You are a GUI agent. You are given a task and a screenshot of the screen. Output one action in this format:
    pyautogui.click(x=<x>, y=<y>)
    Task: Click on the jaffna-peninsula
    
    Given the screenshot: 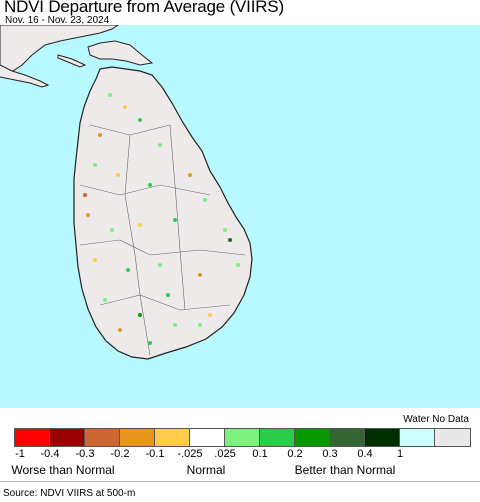 What is the action you would take?
    pyautogui.click(x=120, y=53)
    